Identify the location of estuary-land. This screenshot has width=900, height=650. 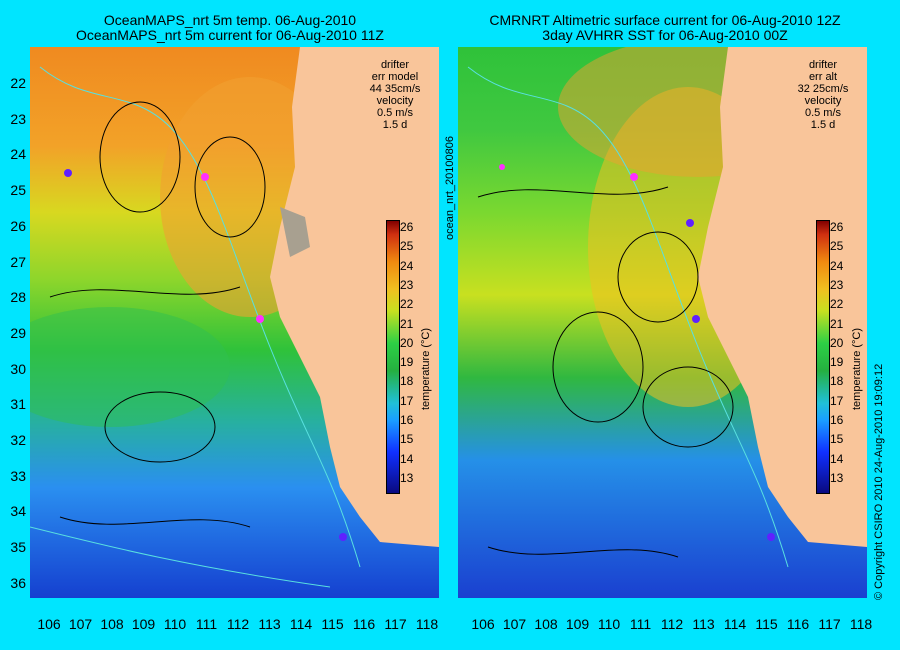
(295, 232).